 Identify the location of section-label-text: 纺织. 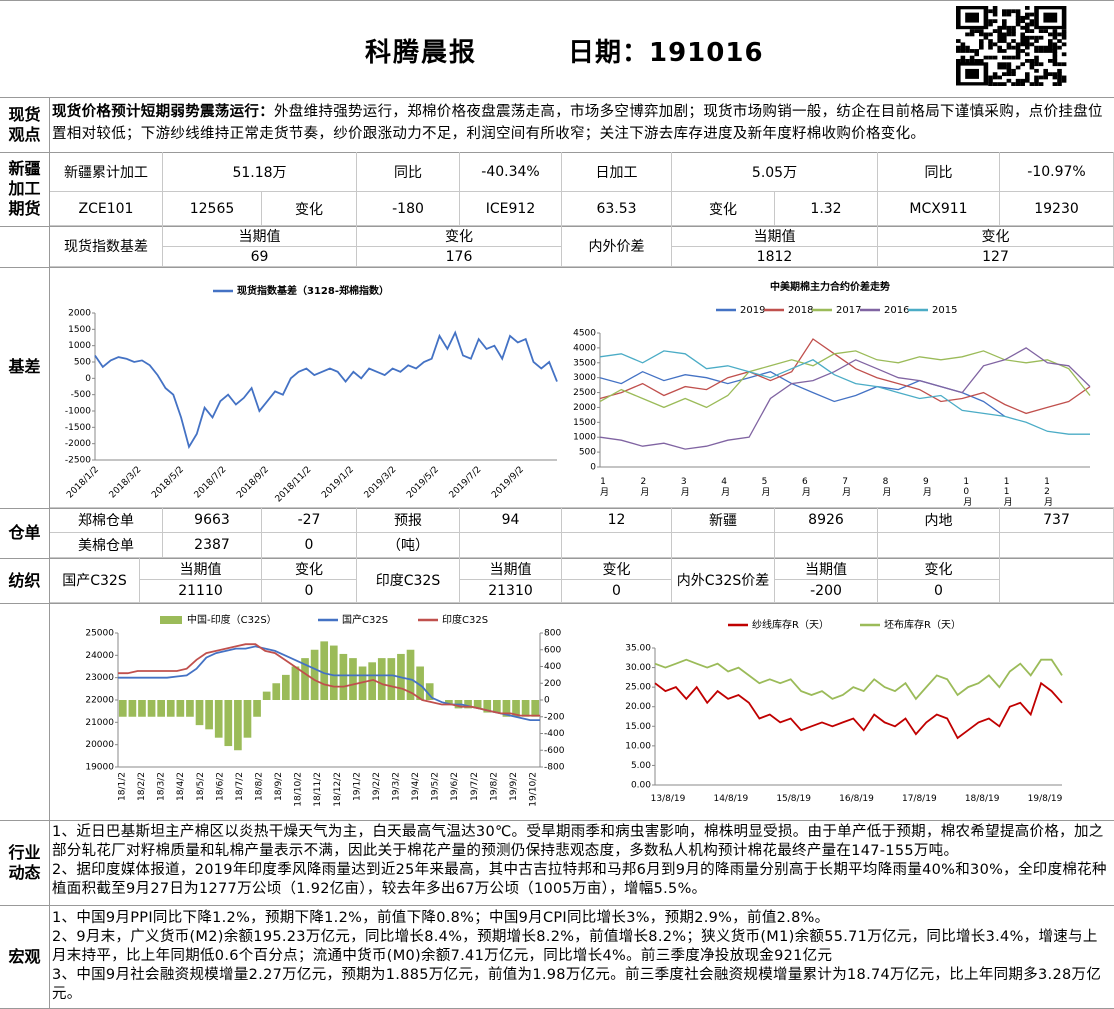
(24, 580).